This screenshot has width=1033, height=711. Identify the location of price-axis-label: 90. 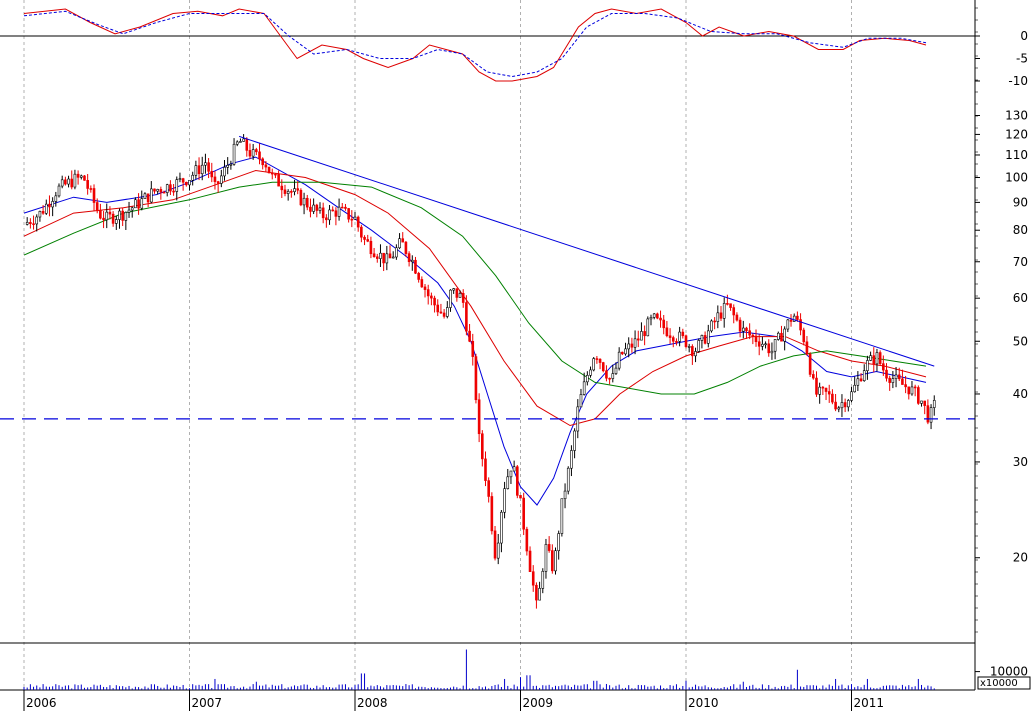
(1020, 202).